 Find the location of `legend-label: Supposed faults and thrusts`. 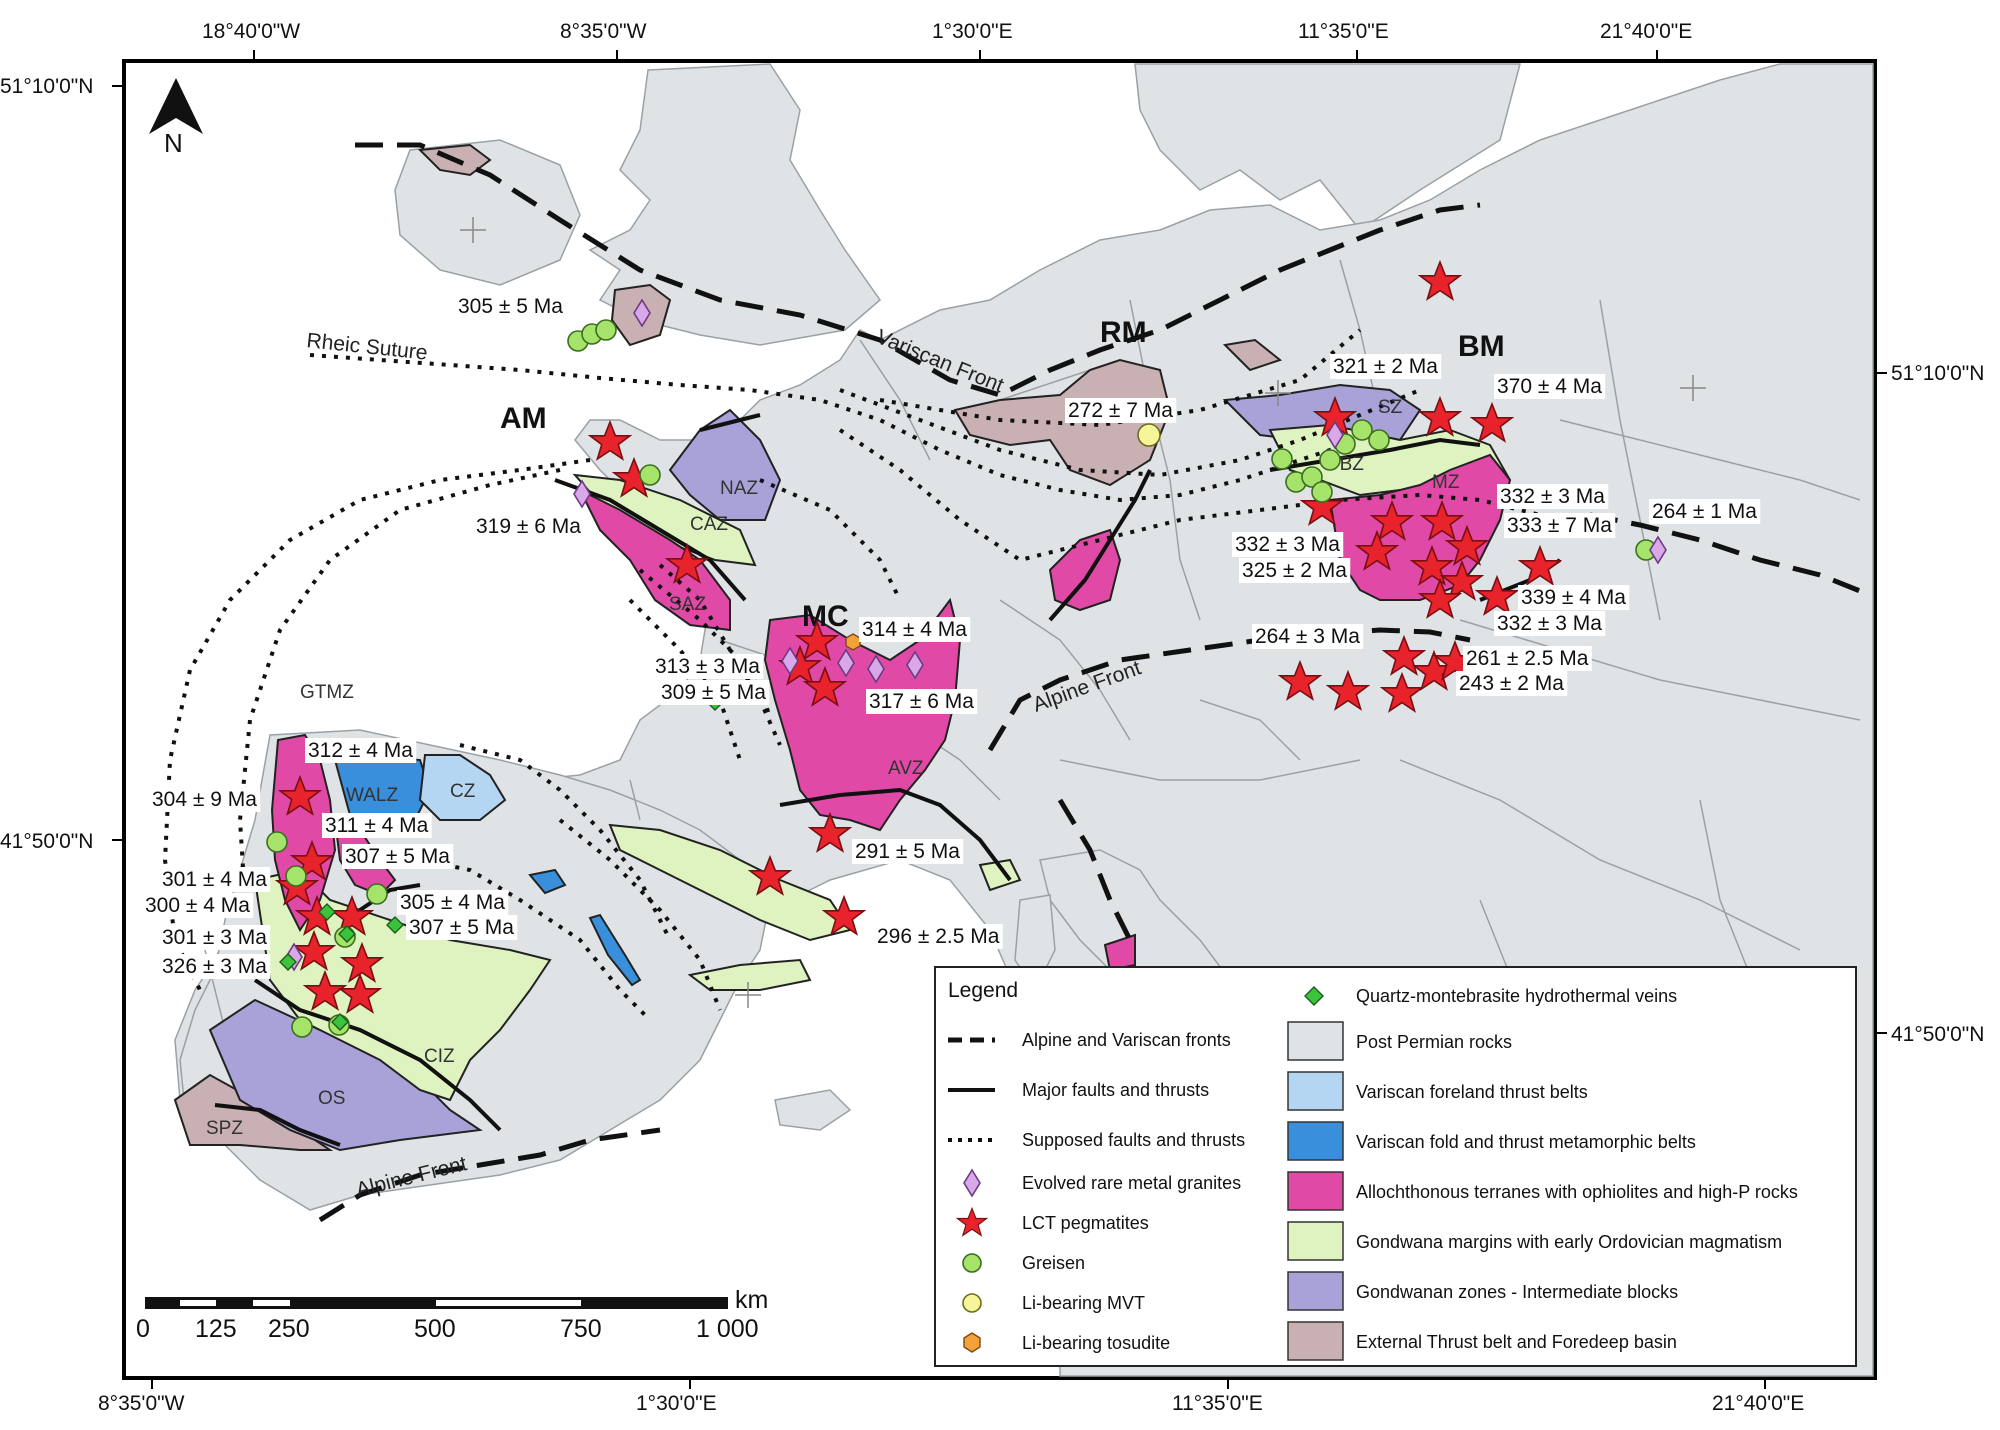

legend-label: Supposed faults and thrusts is located at coordinates (1133, 1140).